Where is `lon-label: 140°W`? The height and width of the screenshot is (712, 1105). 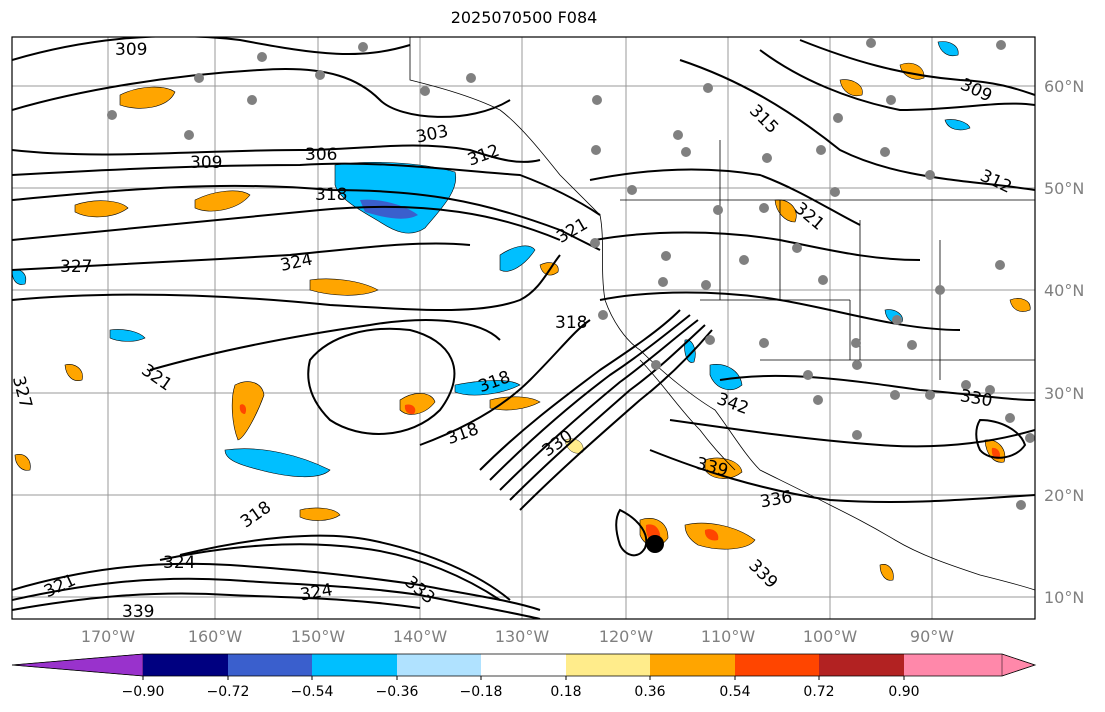 lon-label: 140°W is located at coordinates (420, 636).